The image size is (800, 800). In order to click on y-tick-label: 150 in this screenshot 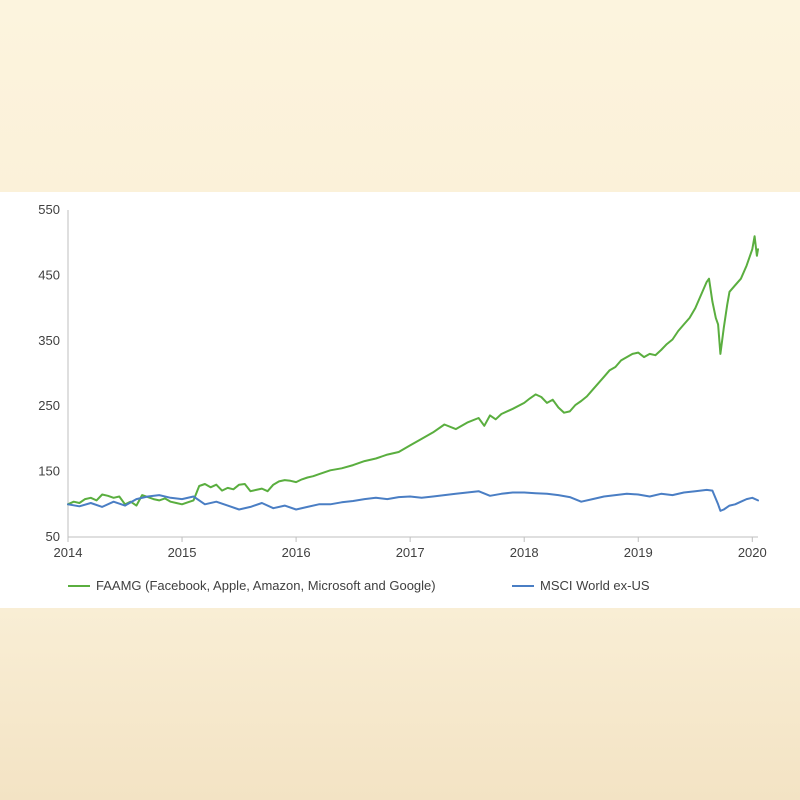, I will do `click(49, 471)`.